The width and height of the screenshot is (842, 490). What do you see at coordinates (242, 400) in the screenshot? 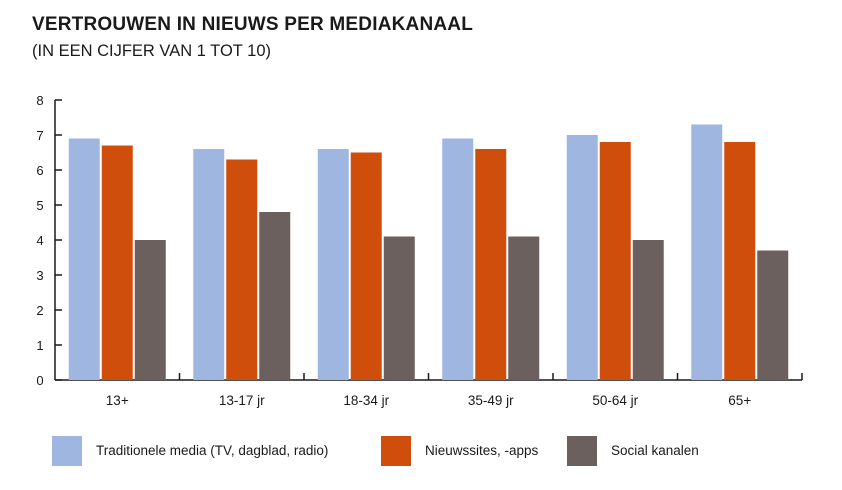
I see `x-tick-label: 13-17 jr` at bounding box center [242, 400].